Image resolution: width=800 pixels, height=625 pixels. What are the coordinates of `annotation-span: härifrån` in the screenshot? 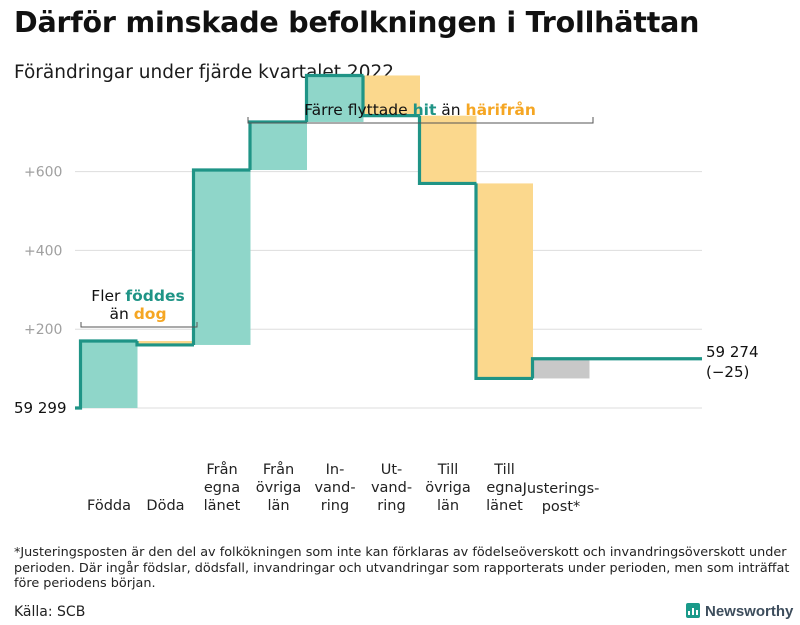 It's located at (501, 109).